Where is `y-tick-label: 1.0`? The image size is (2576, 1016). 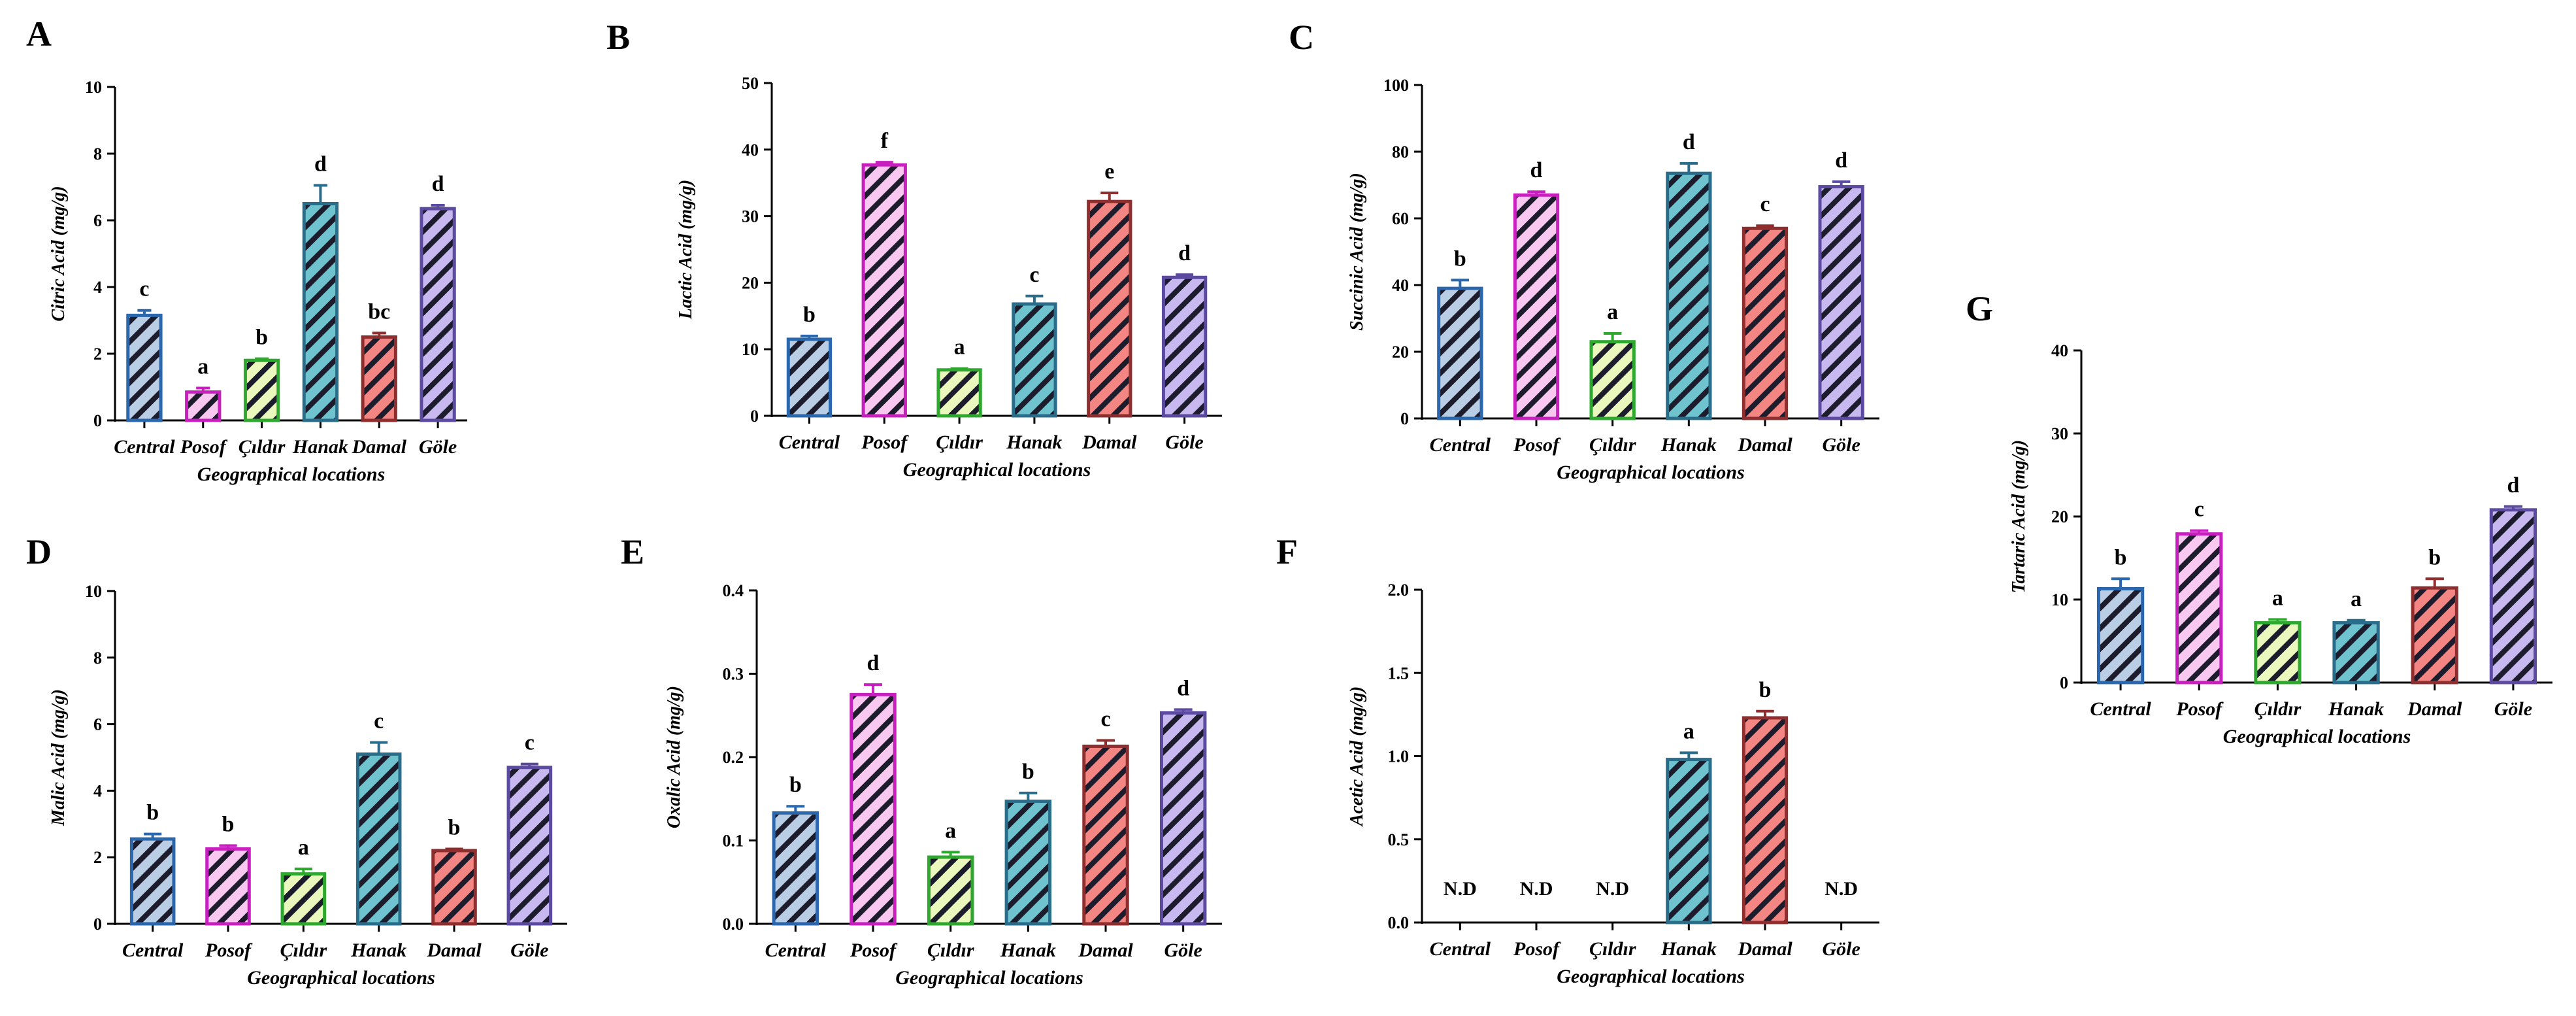
y-tick-label: 1.0 is located at coordinates (1399, 756).